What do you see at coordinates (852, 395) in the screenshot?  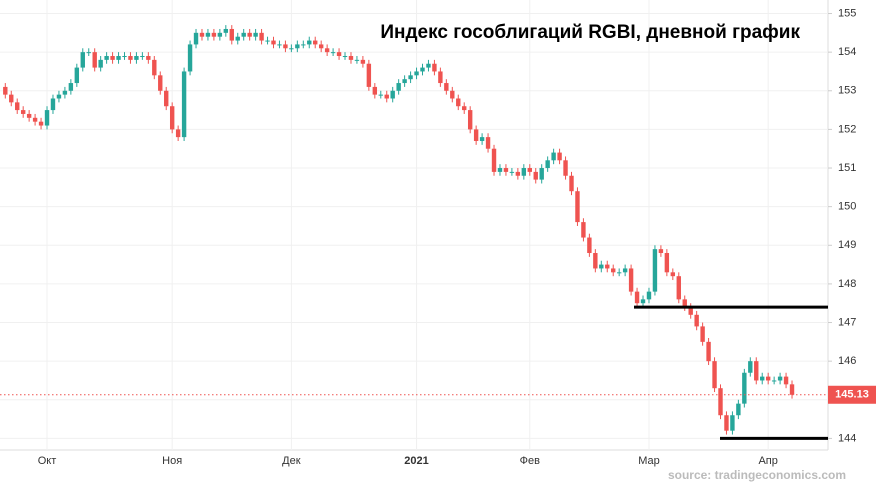 I see `last-price-label: 145.13` at bounding box center [852, 395].